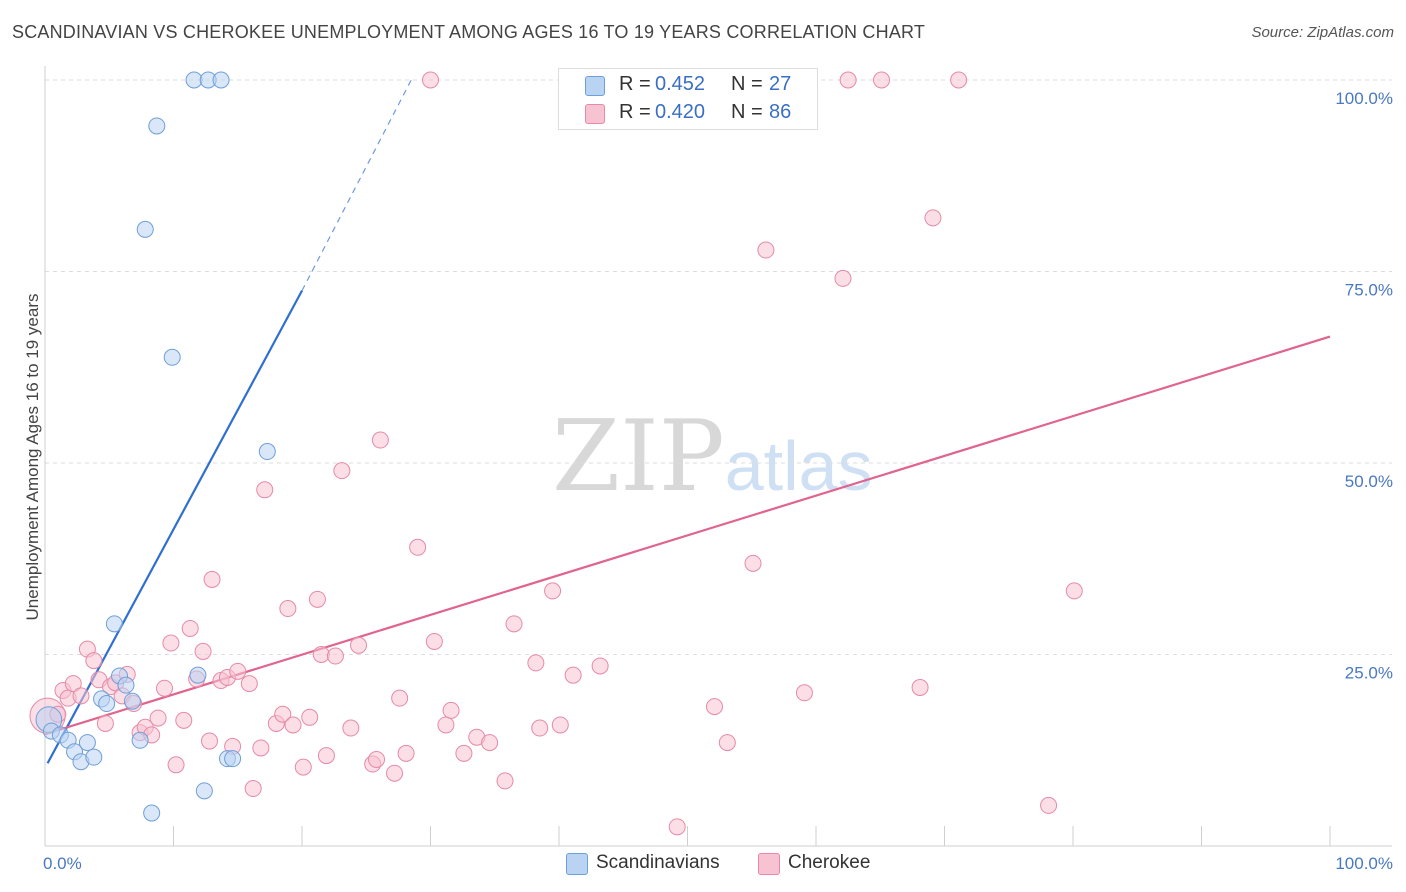 The height and width of the screenshot is (892, 1406). What do you see at coordinates (658, 862) in the screenshot?
I see `bottom-legend-label-scandinavians: Scandinavians` at bounding box center [658, 862].